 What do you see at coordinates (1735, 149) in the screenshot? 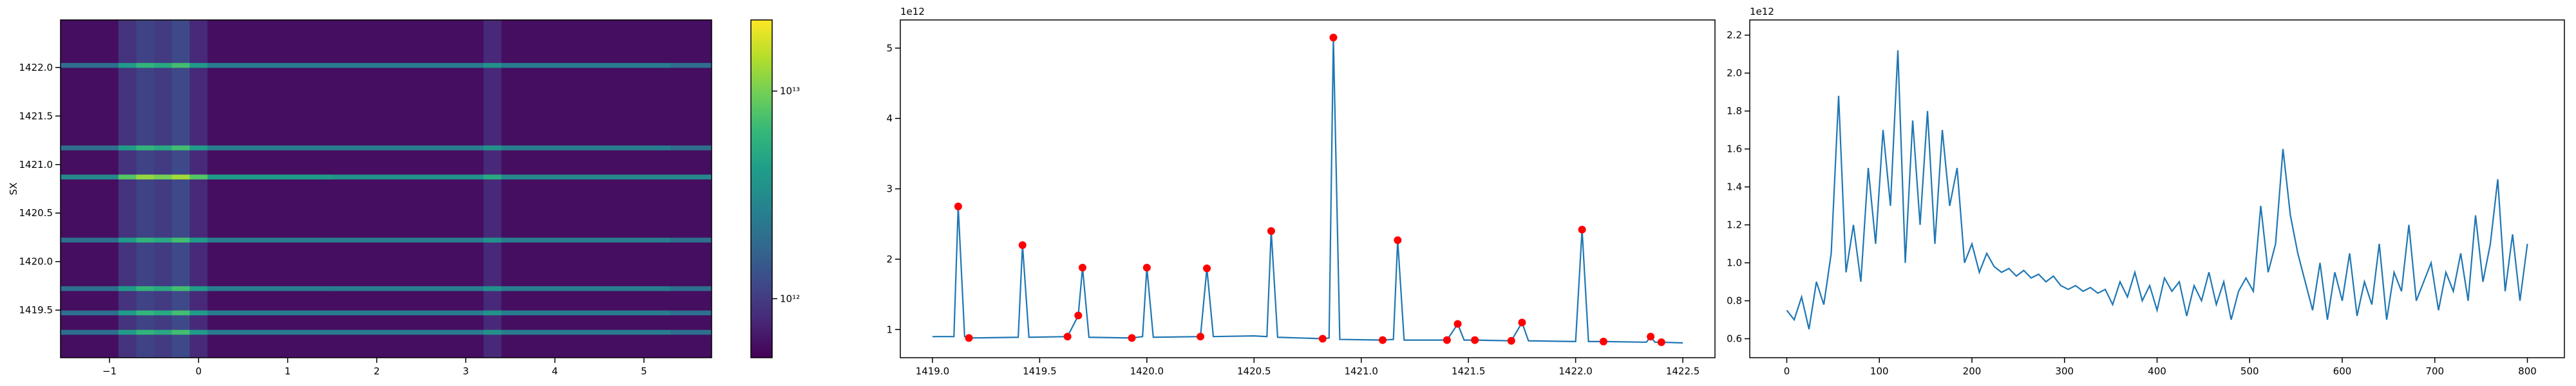
I see `y-tick-label: 1.6` at bounding box center [1735, 149].